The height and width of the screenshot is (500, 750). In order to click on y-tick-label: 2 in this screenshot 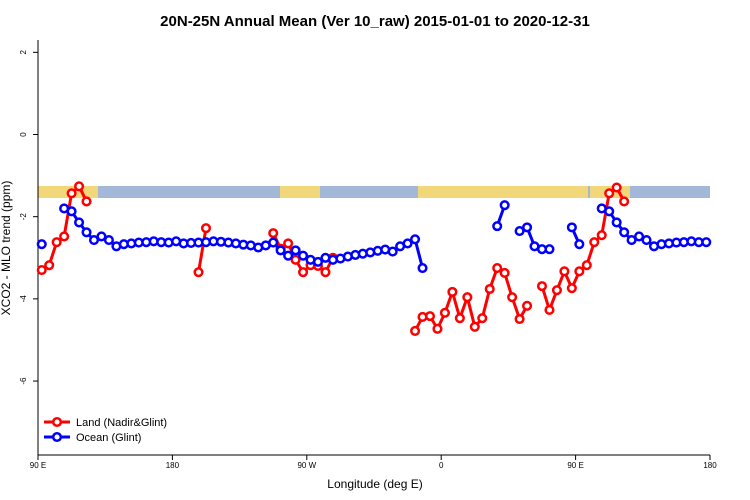, I will do `click(23, 52)`.